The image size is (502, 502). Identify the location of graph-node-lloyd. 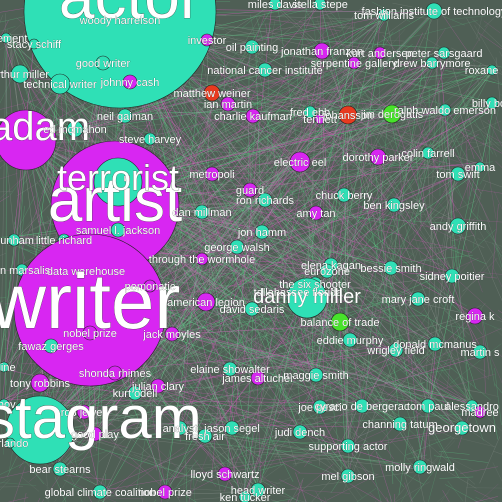
(225, 474).